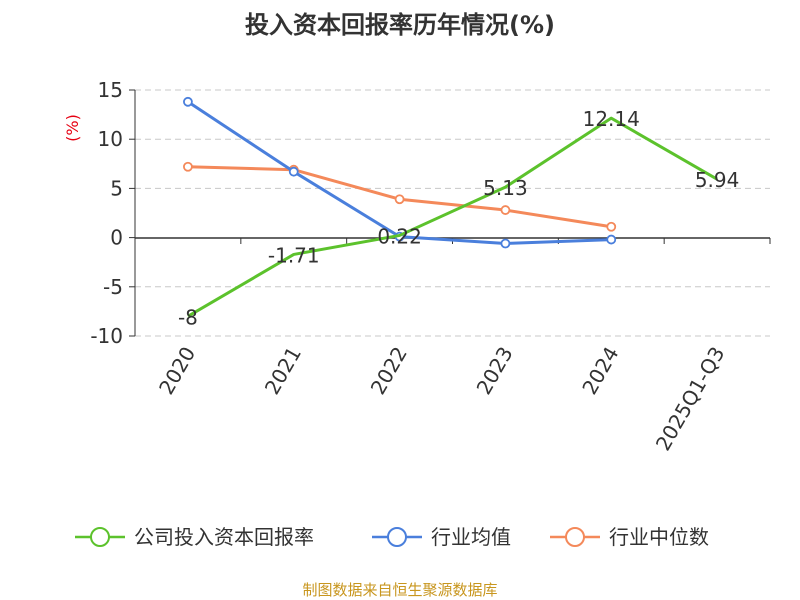  Describe the element at coordinates (611, 119) in the screenshot. I see `data-label: 12.14` at that location.